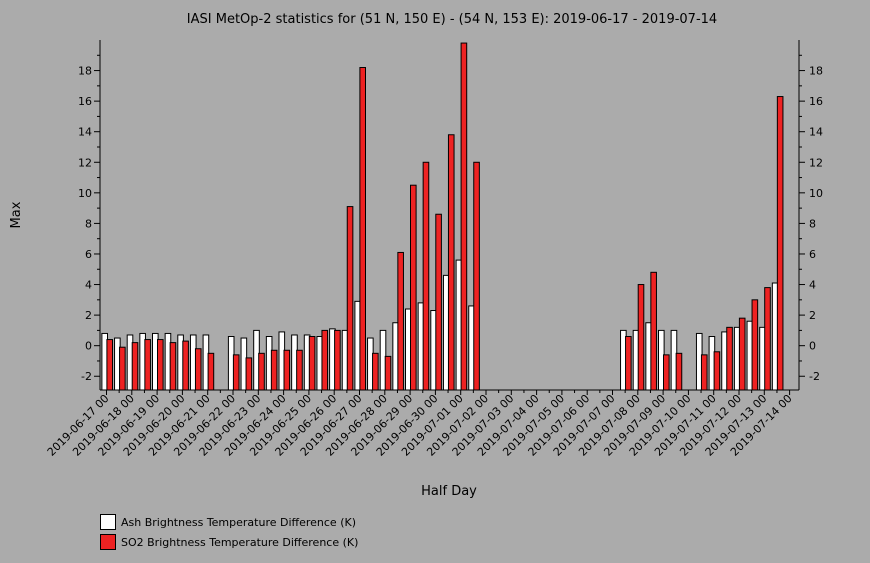 The image size is (870, 563). Describe the element at coordinates (812, 346) in the screenshot. I see `y-tick-label-right: 0` at that location.